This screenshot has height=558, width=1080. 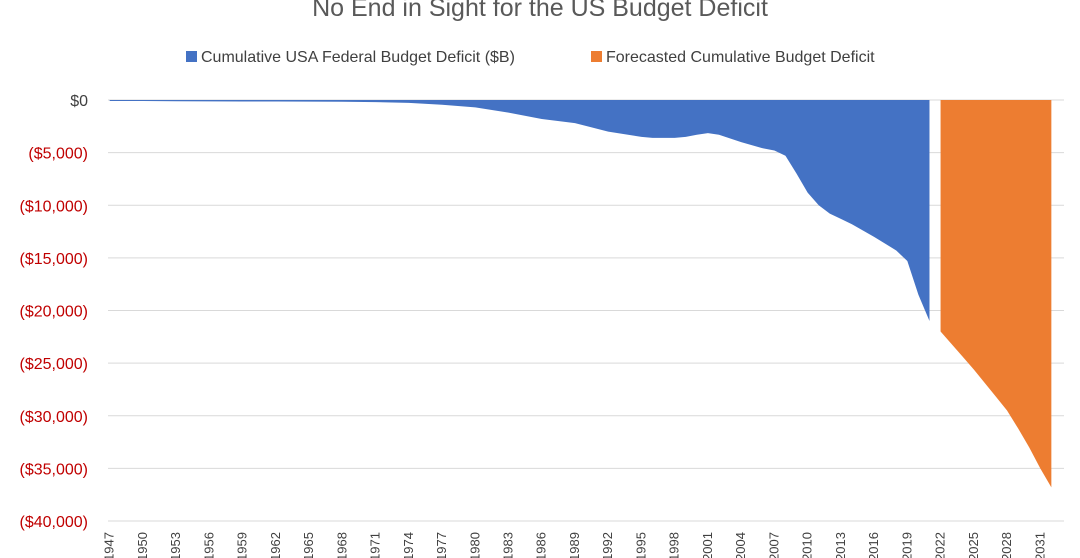 What do you see at coordinates (175, 545) in the screenshot?
I see `x-tick-label: 1953` at bounding box center [175, 545].